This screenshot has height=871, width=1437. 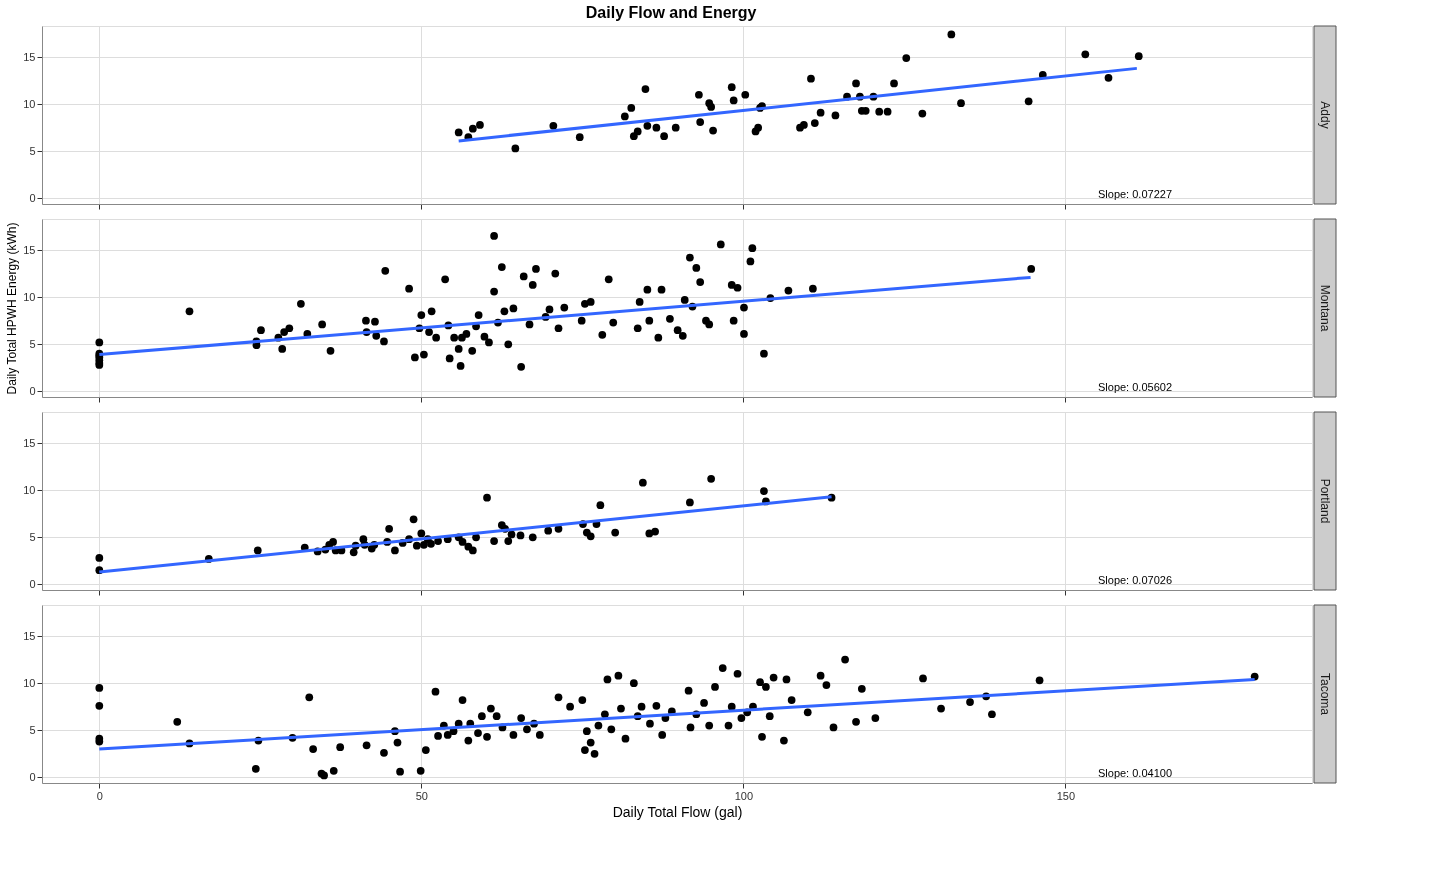 What do you see at coordinates (1325, 308) in the screenshot?
I see `text: Montana` at bounding box center [1325, 308].